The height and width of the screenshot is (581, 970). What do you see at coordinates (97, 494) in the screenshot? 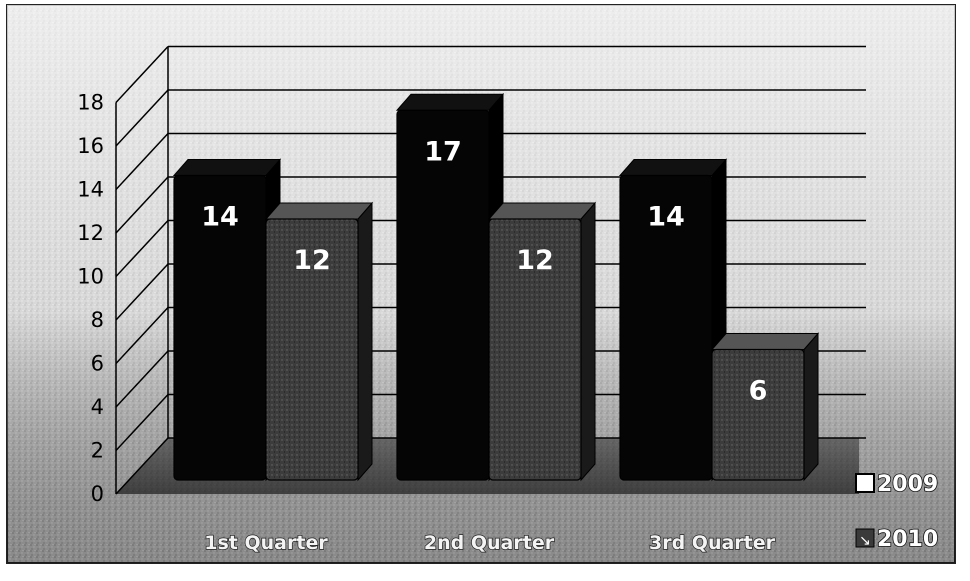
I see `y-tick-label: 0` at bounding box center [97, 494].